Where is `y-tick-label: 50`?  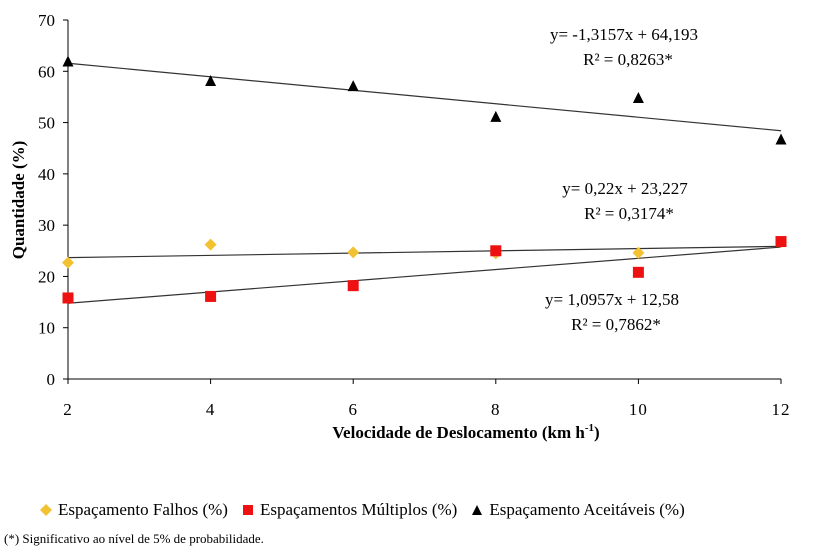
y-tick-label: 50 is located at coordinates (46, 123).